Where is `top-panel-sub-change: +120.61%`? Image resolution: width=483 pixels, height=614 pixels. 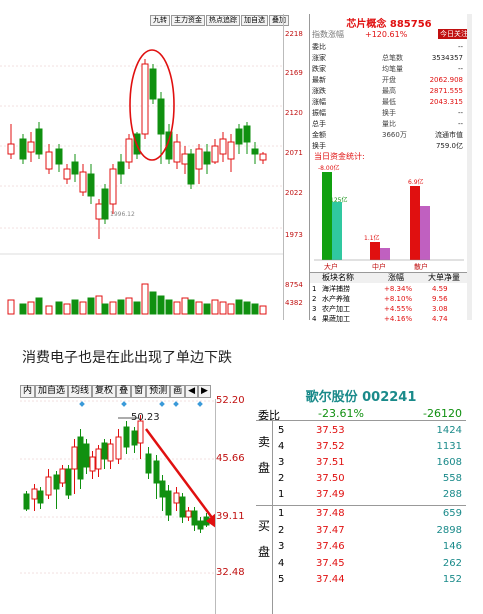
top-panel-sub-change: +120.61% is located at coordinates (386, 34).